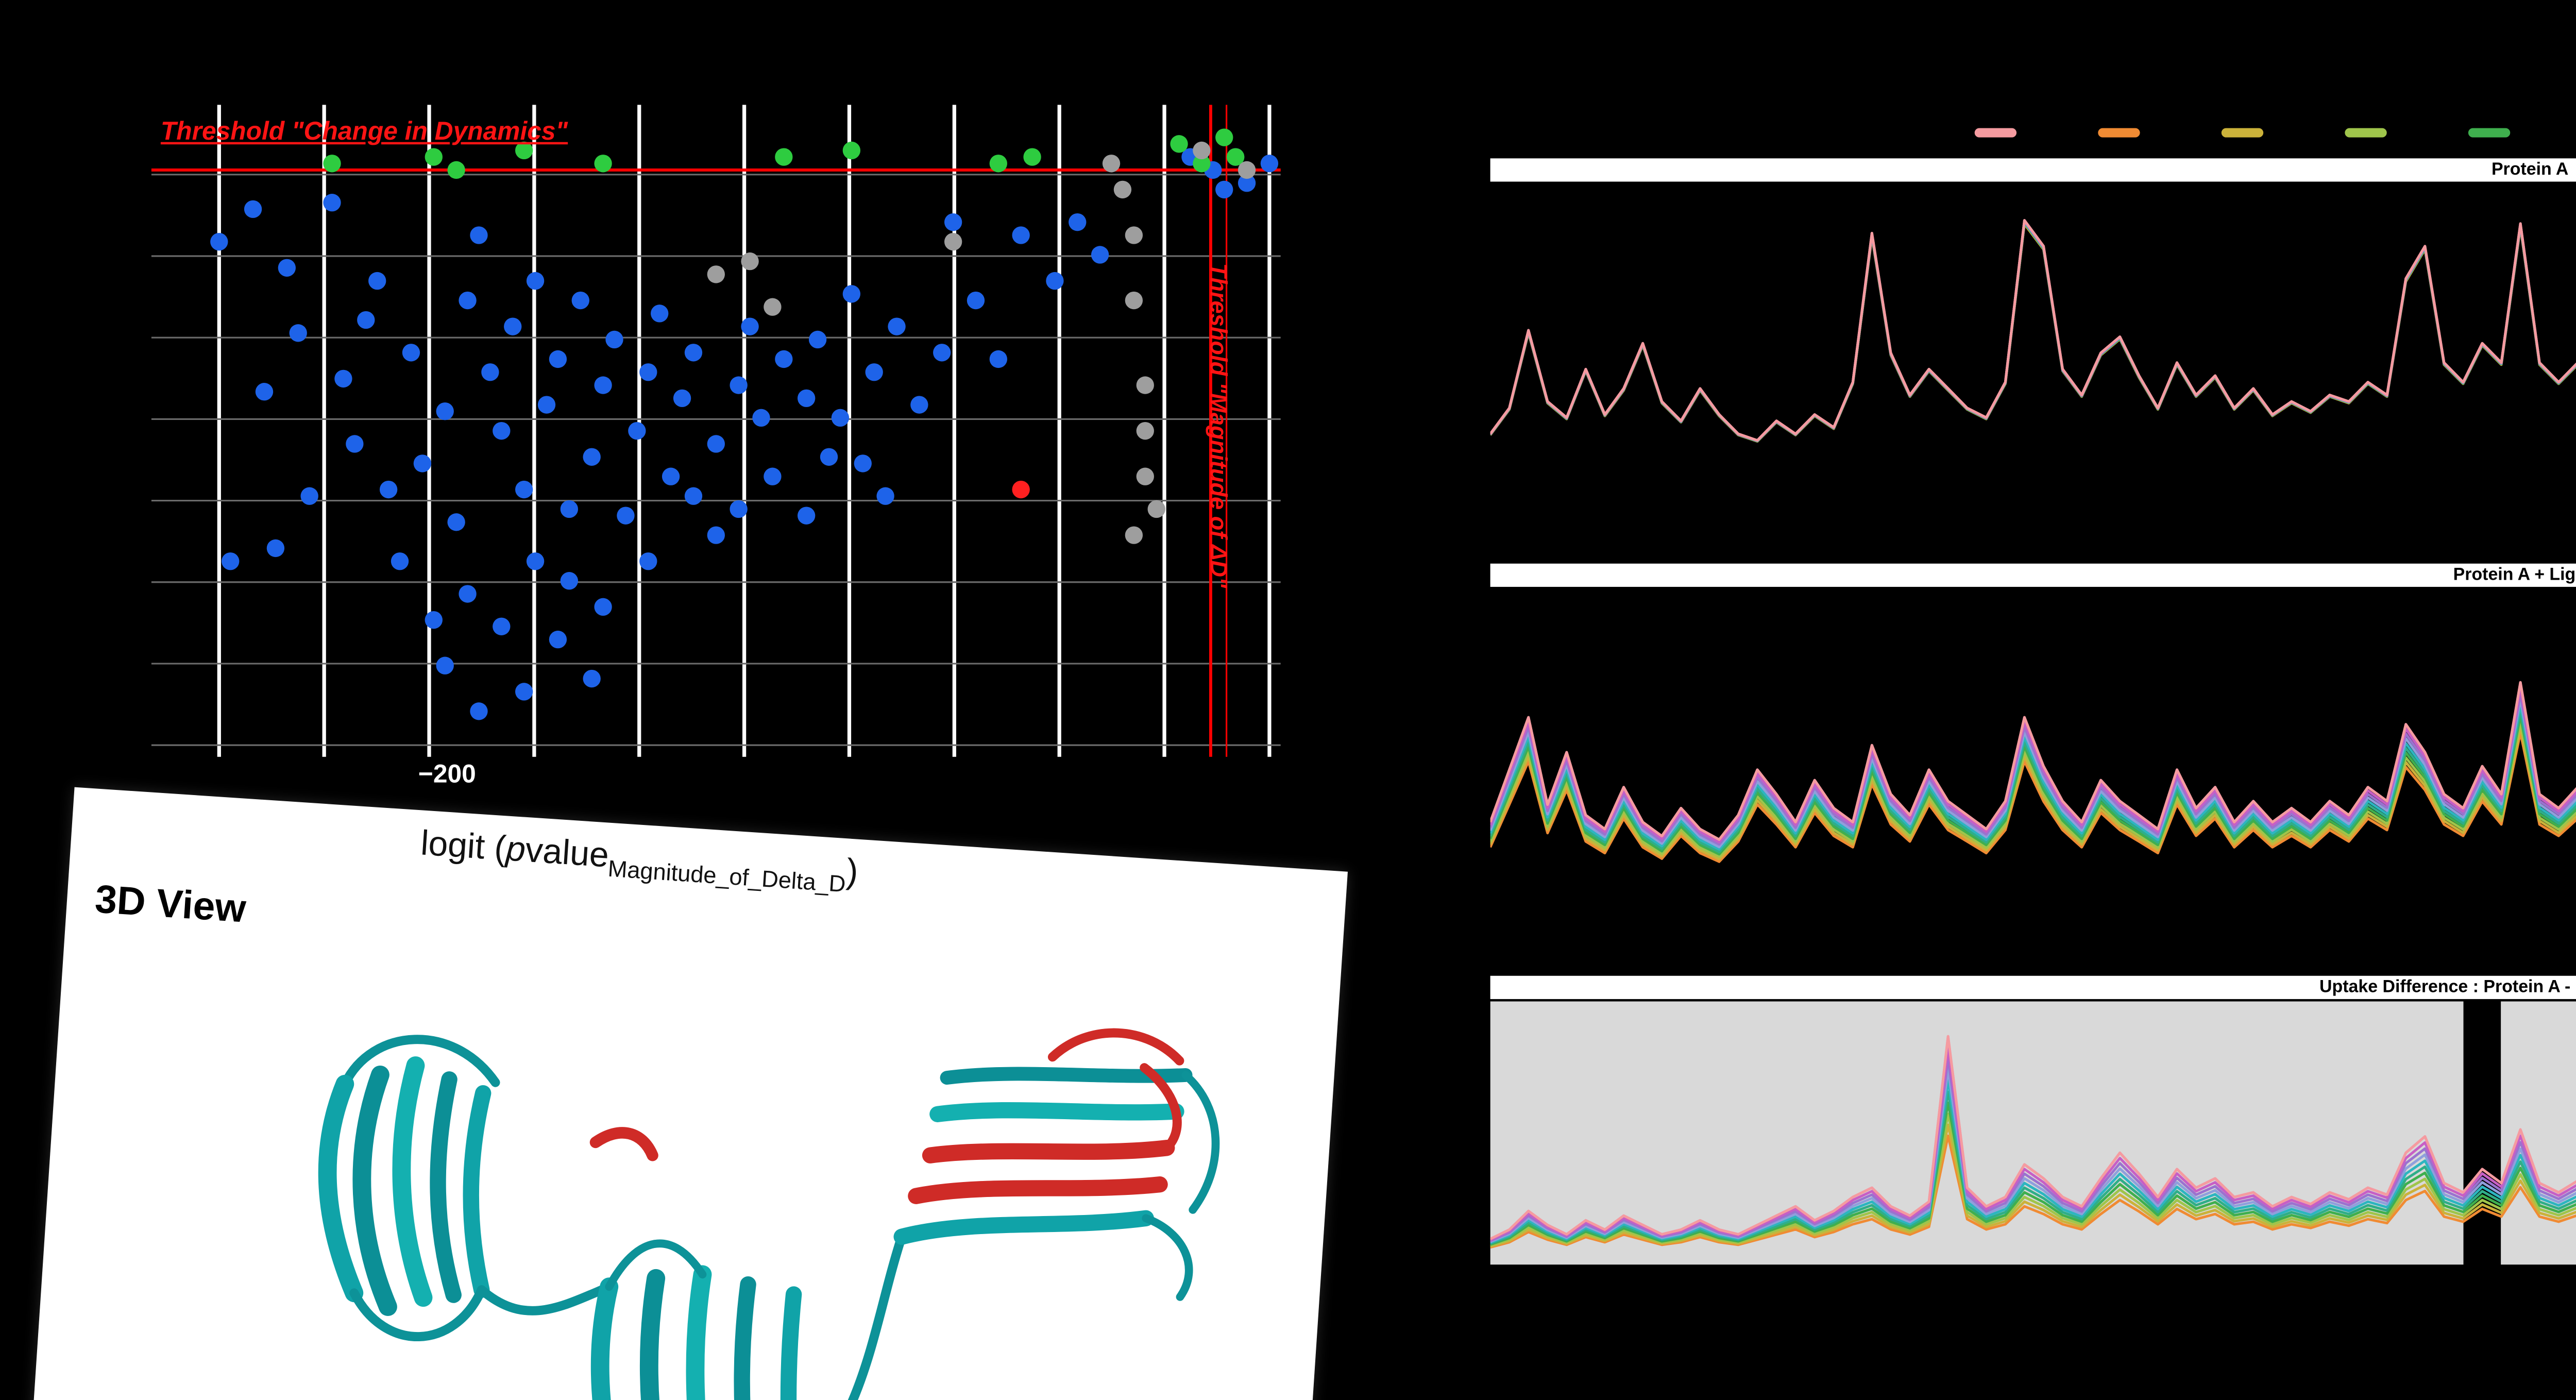 Image resolution: width=2576 pixels, height=1400 pixels. Describe the element at coordinates (1021, 489) in the screenshot. I see `volcano-point-significant` at that location.